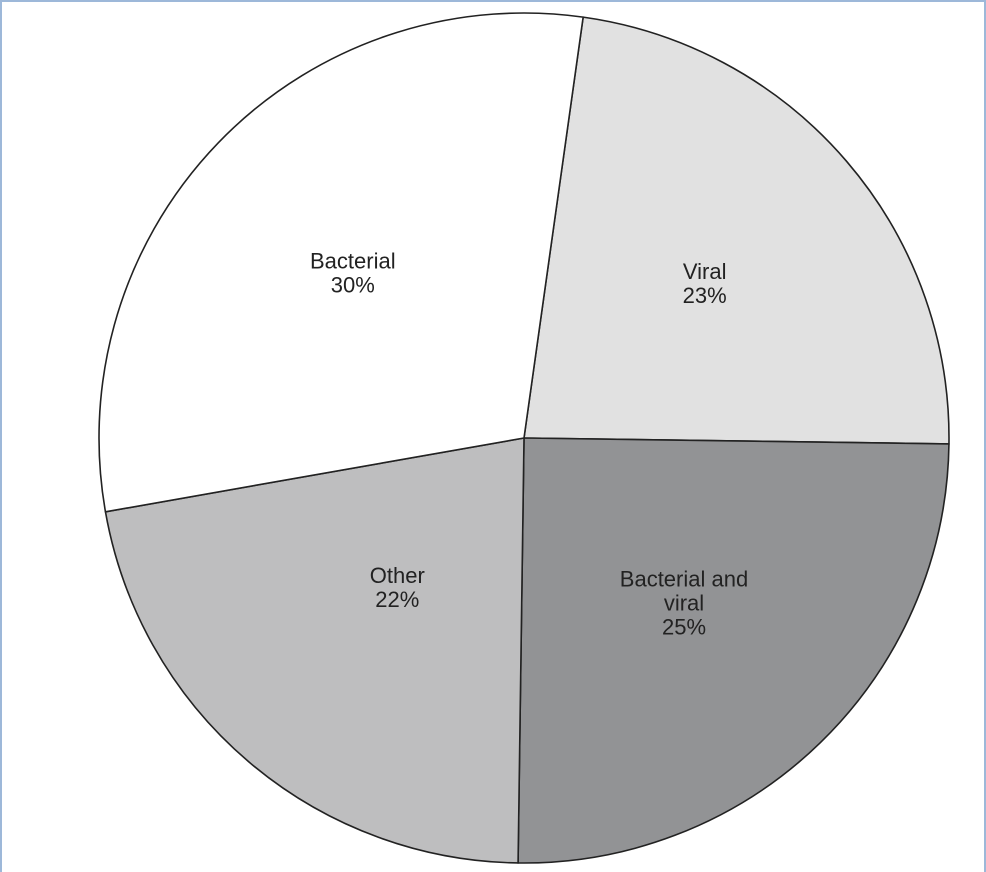 This screenshot has width=986, height=872. Describe the element at coordinates (353, 261) in the screenshot. I see `pie-category-label: Bacterial` at that location.